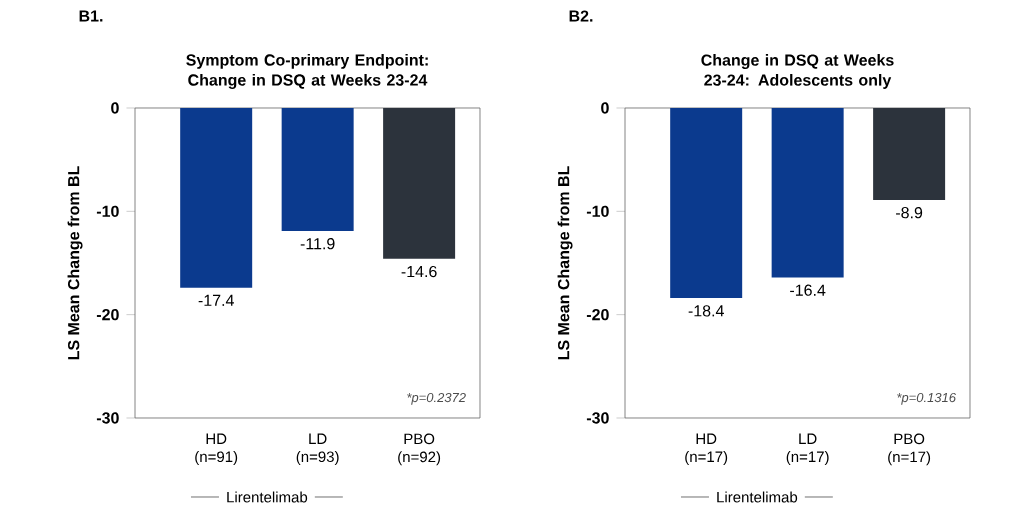  What do you see at coordinates (91, 16) in the screenshot?
I see `text: B1.` at bounding box center [91, 16].